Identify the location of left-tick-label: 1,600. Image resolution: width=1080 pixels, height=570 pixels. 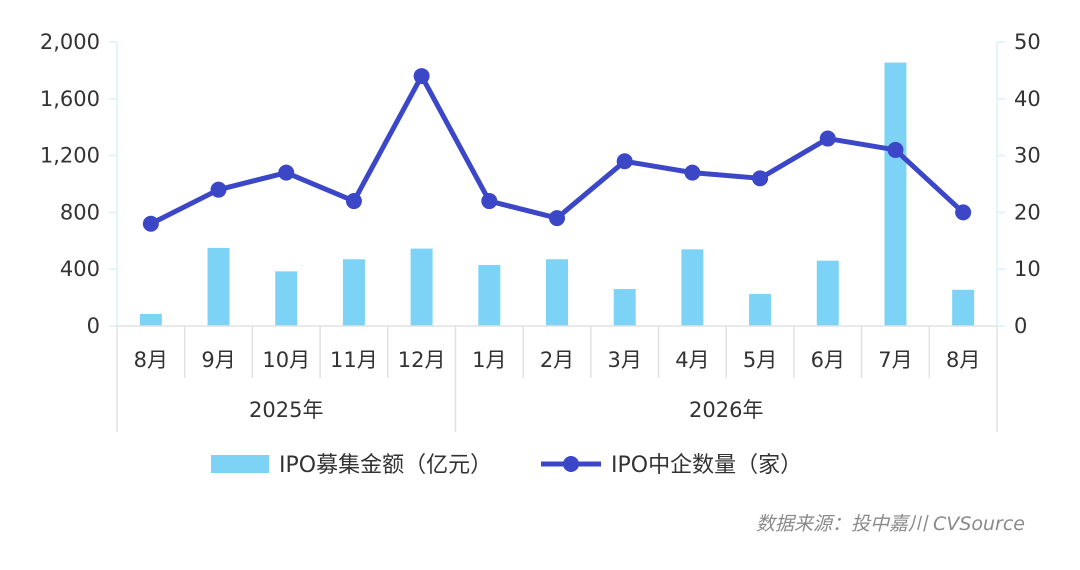
(70, 99).